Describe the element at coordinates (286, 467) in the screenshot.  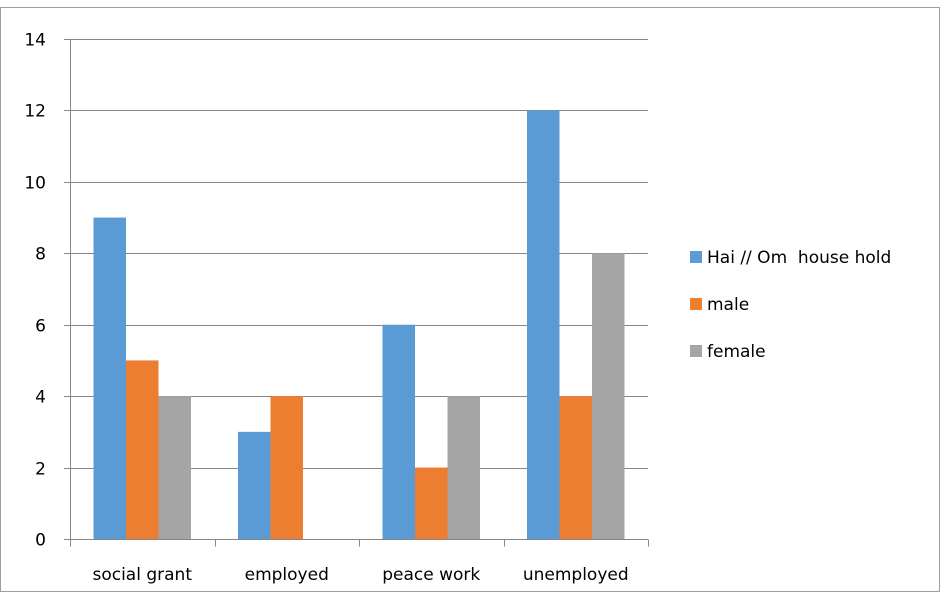
I see `bar-employed-male` at that location.